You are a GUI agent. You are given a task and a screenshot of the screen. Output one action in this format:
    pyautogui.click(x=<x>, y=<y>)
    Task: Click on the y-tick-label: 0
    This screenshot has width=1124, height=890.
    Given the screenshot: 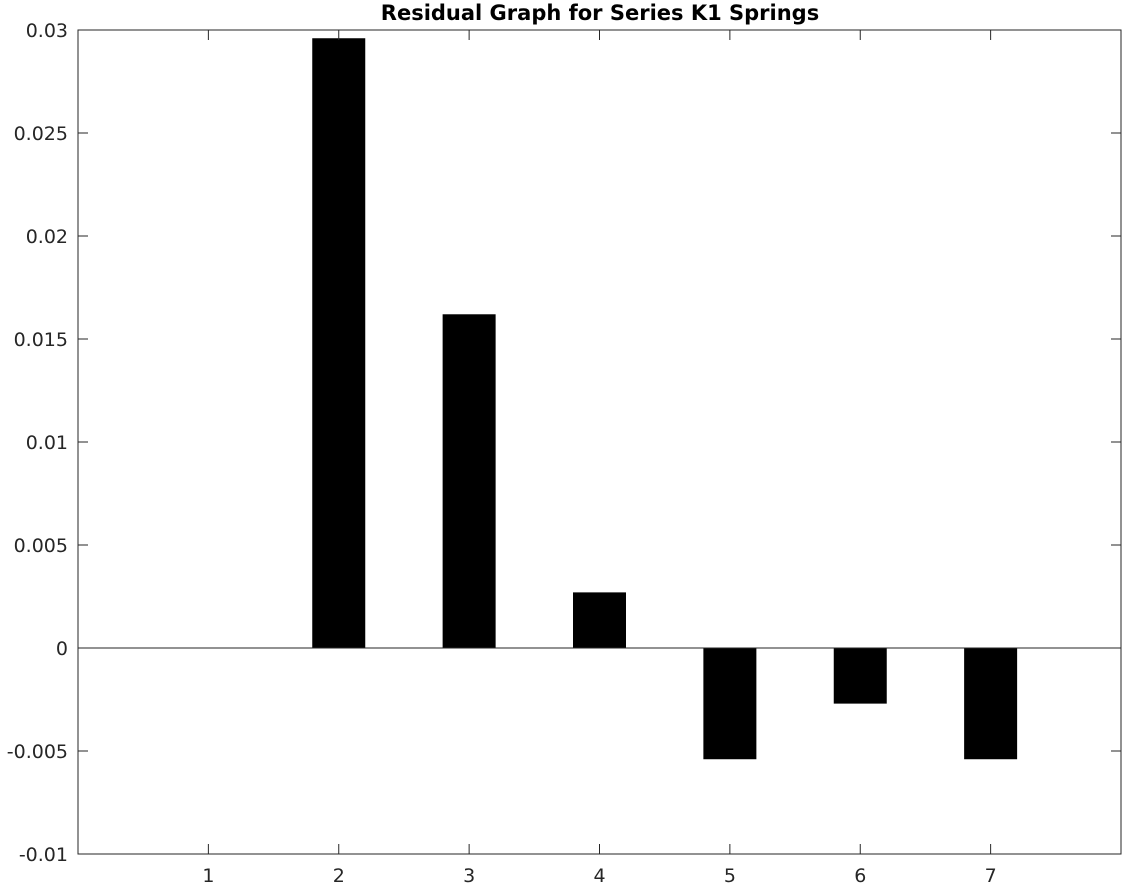 What is the action you would take?
    pyautogui.click(x=62, y=649)
    